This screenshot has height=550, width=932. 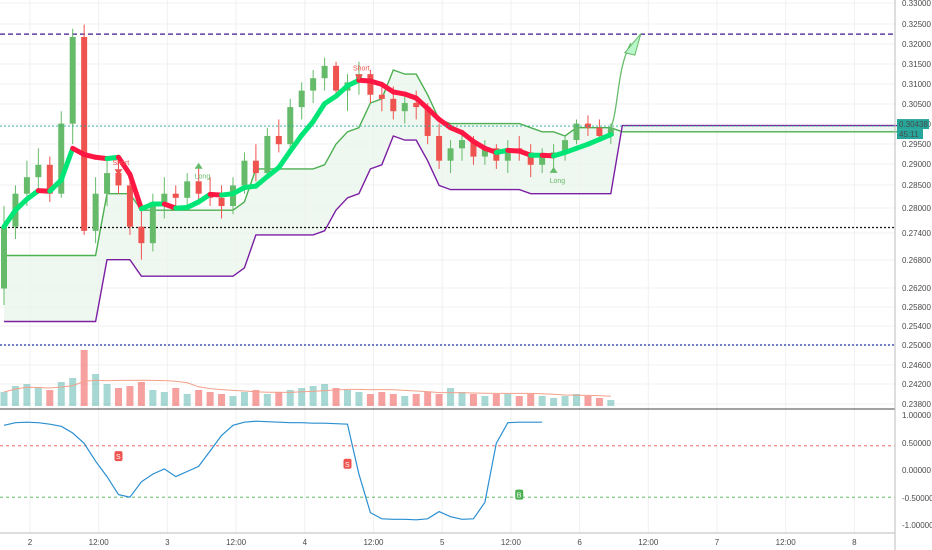 I want to click on time-tick-label: 5, so click(x=442, y=542).